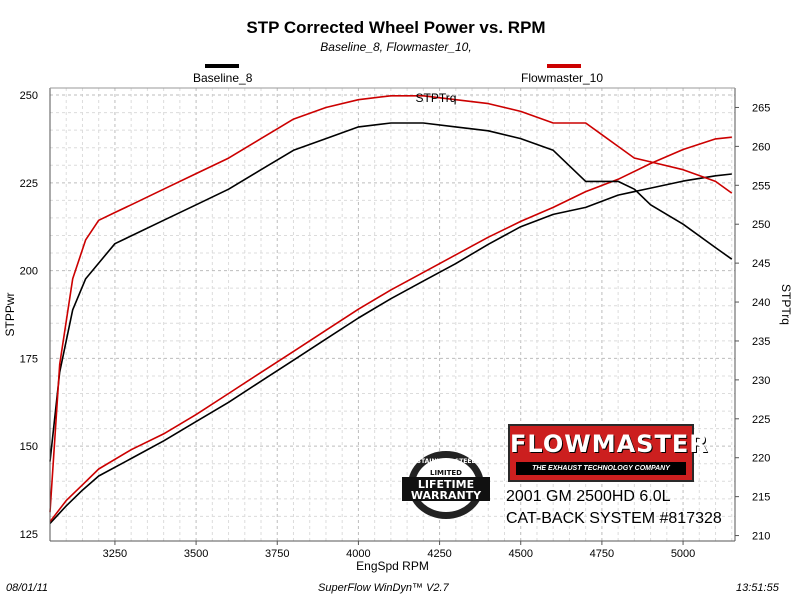 This screenshot has width=792, height=612. I want to click on x-tick-label: 4500, so click(520, 554).